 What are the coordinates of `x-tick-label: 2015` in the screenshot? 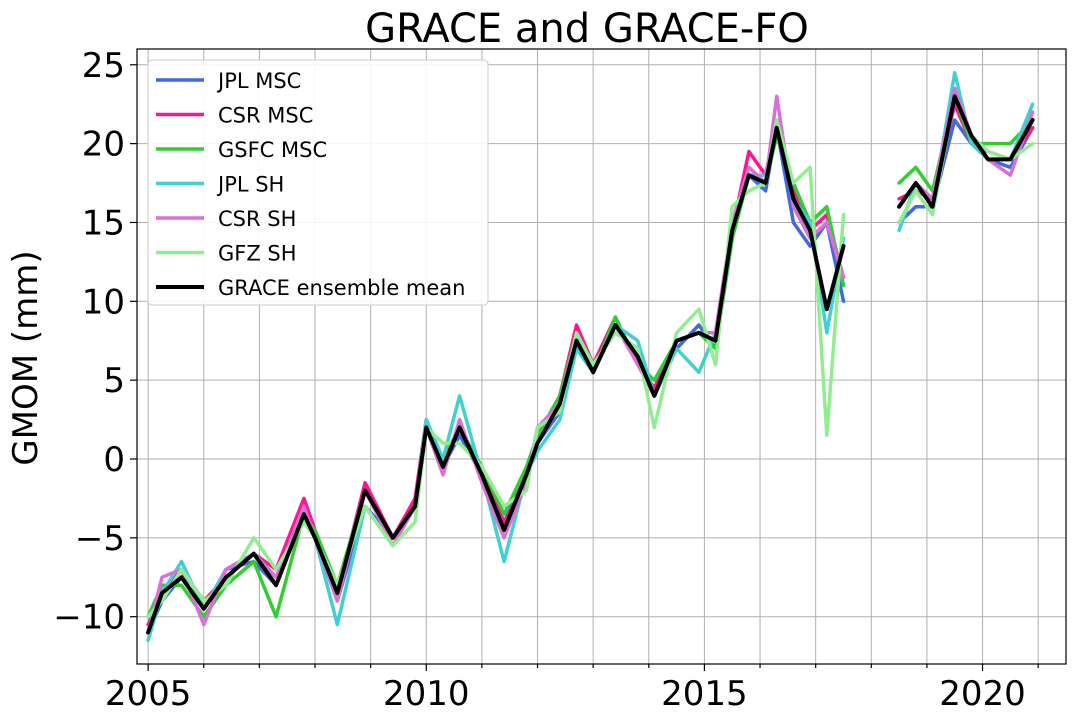 It's located at (704, 693).